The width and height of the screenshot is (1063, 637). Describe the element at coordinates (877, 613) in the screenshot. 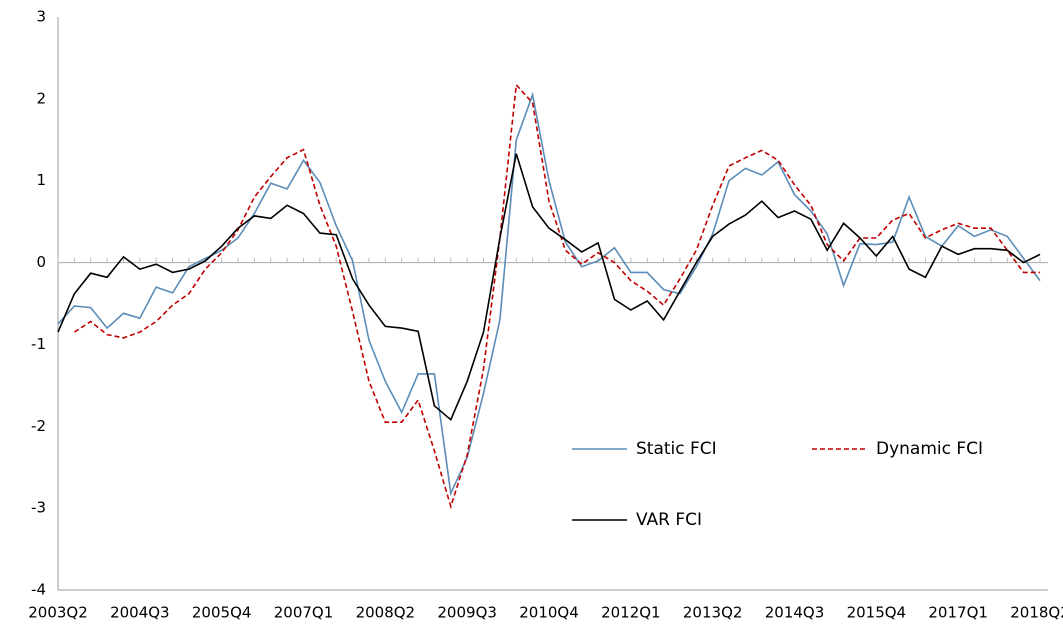

I see `x-tick-label: 2015Q4` at that location.